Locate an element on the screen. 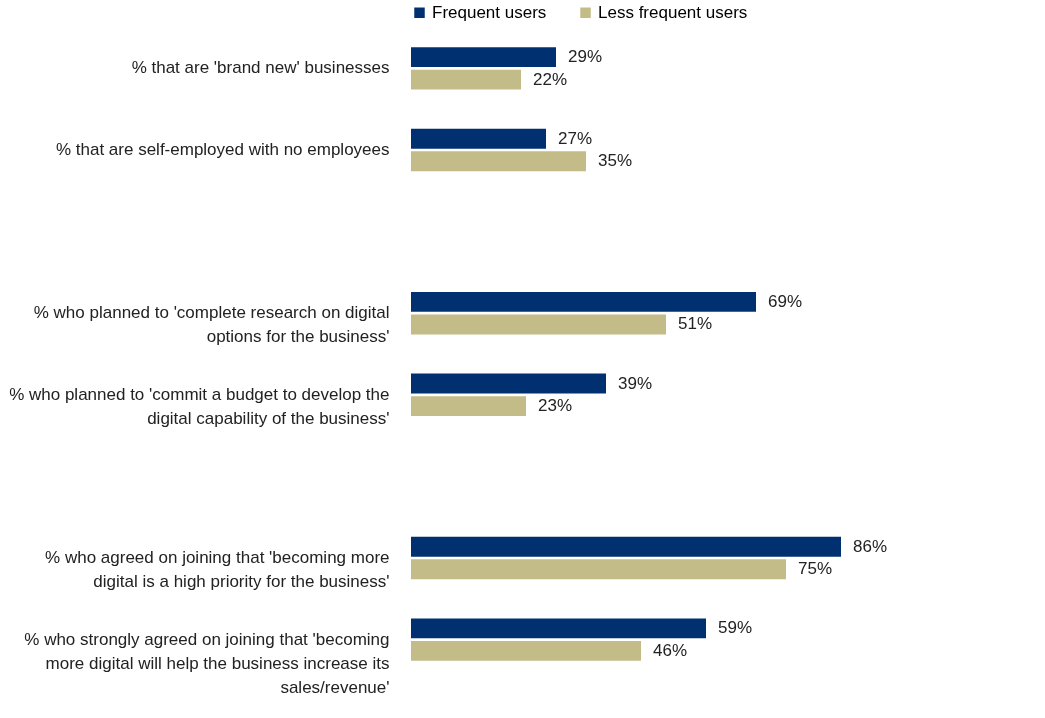 Image resolution: width=1045 pixels, height=718 pixels. data-label: 46% is located at coordinates (670, 650).